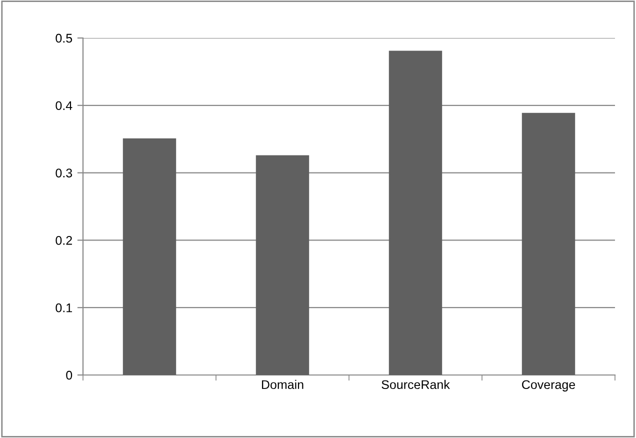  Describe the element at coordinates (283, 385) in the screenshot. I see `x-tick-label: Domain` at that location.